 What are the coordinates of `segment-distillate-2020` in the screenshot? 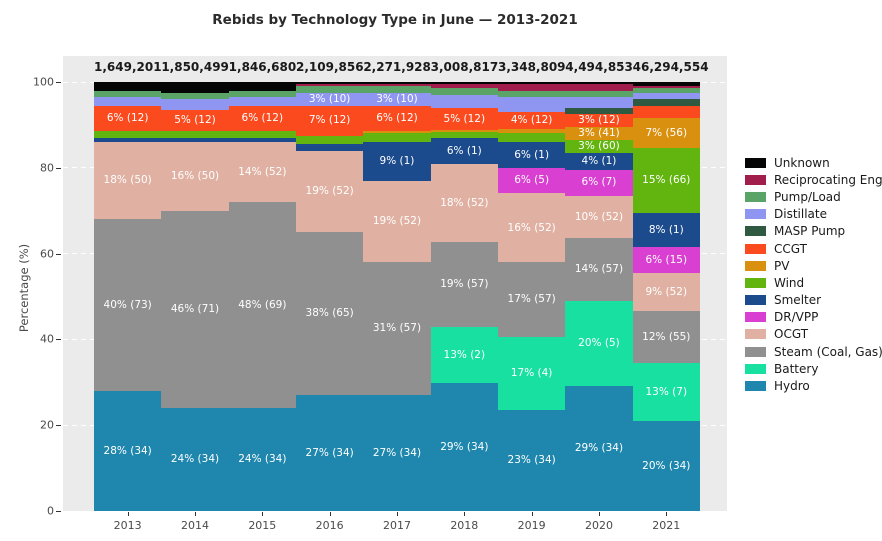 It's located at (599, 102).